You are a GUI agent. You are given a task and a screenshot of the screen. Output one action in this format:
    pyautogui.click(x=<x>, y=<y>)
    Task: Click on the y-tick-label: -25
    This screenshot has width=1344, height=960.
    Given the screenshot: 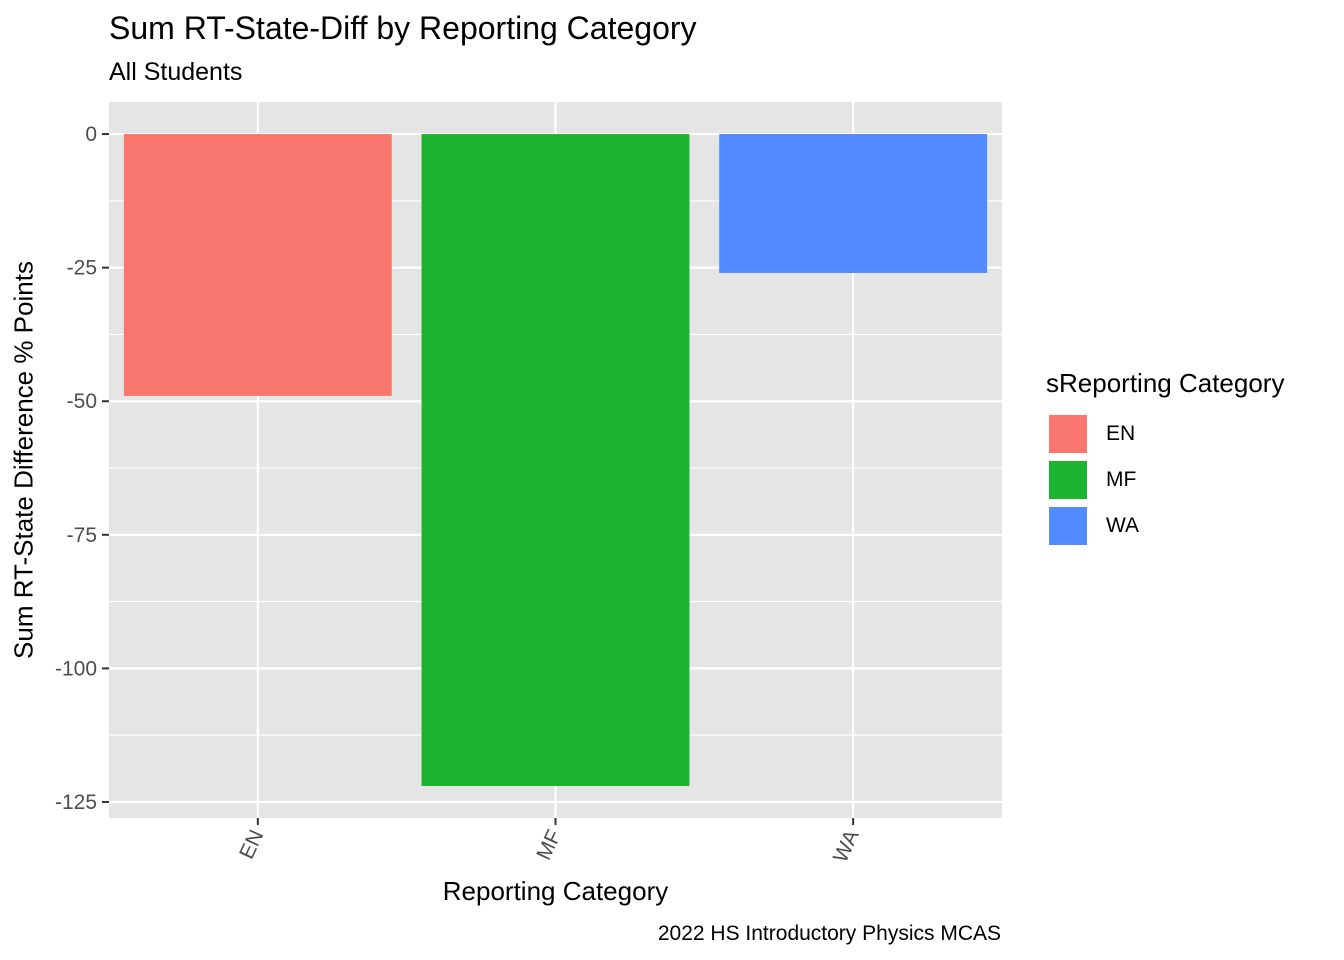 What is the action you would take?
    pyautogui.click(x=82, y=268)
    